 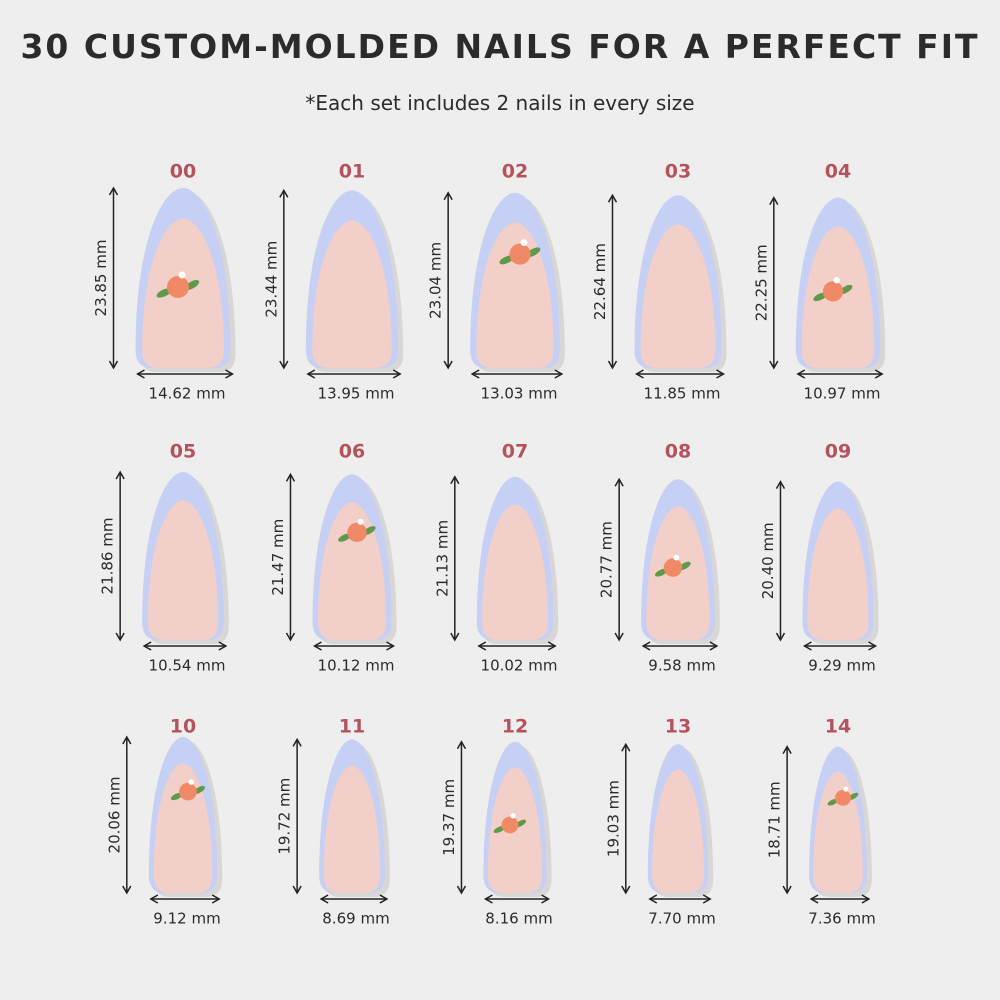 I want to click on length-label: 21.47 mm, so click(x=278, y=557).